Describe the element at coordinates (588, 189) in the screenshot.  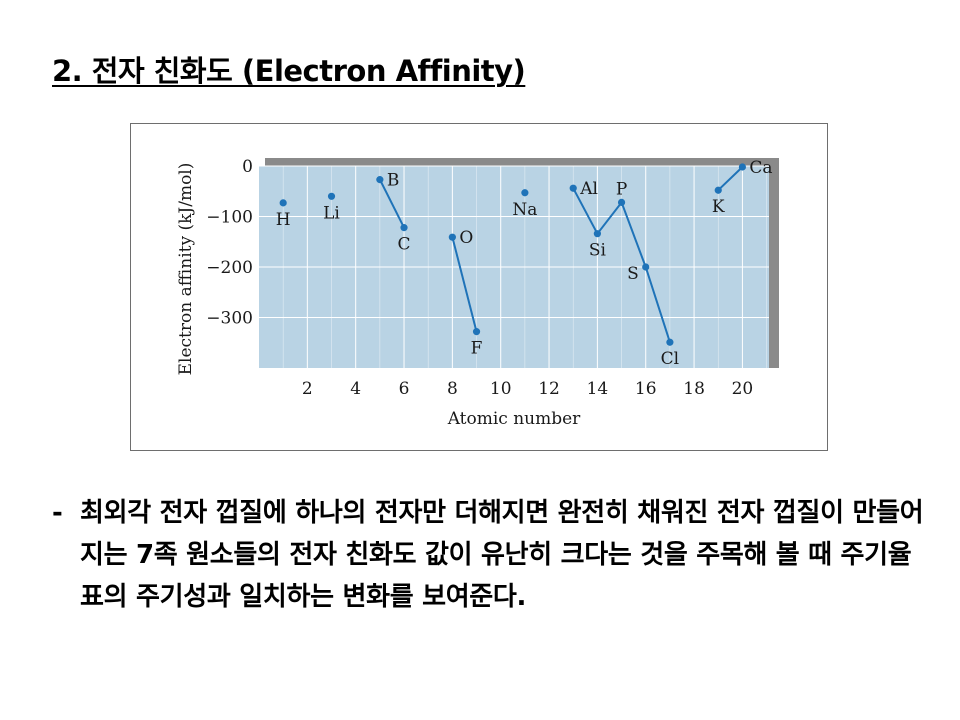
I see `data-label-al: Al` at that location.